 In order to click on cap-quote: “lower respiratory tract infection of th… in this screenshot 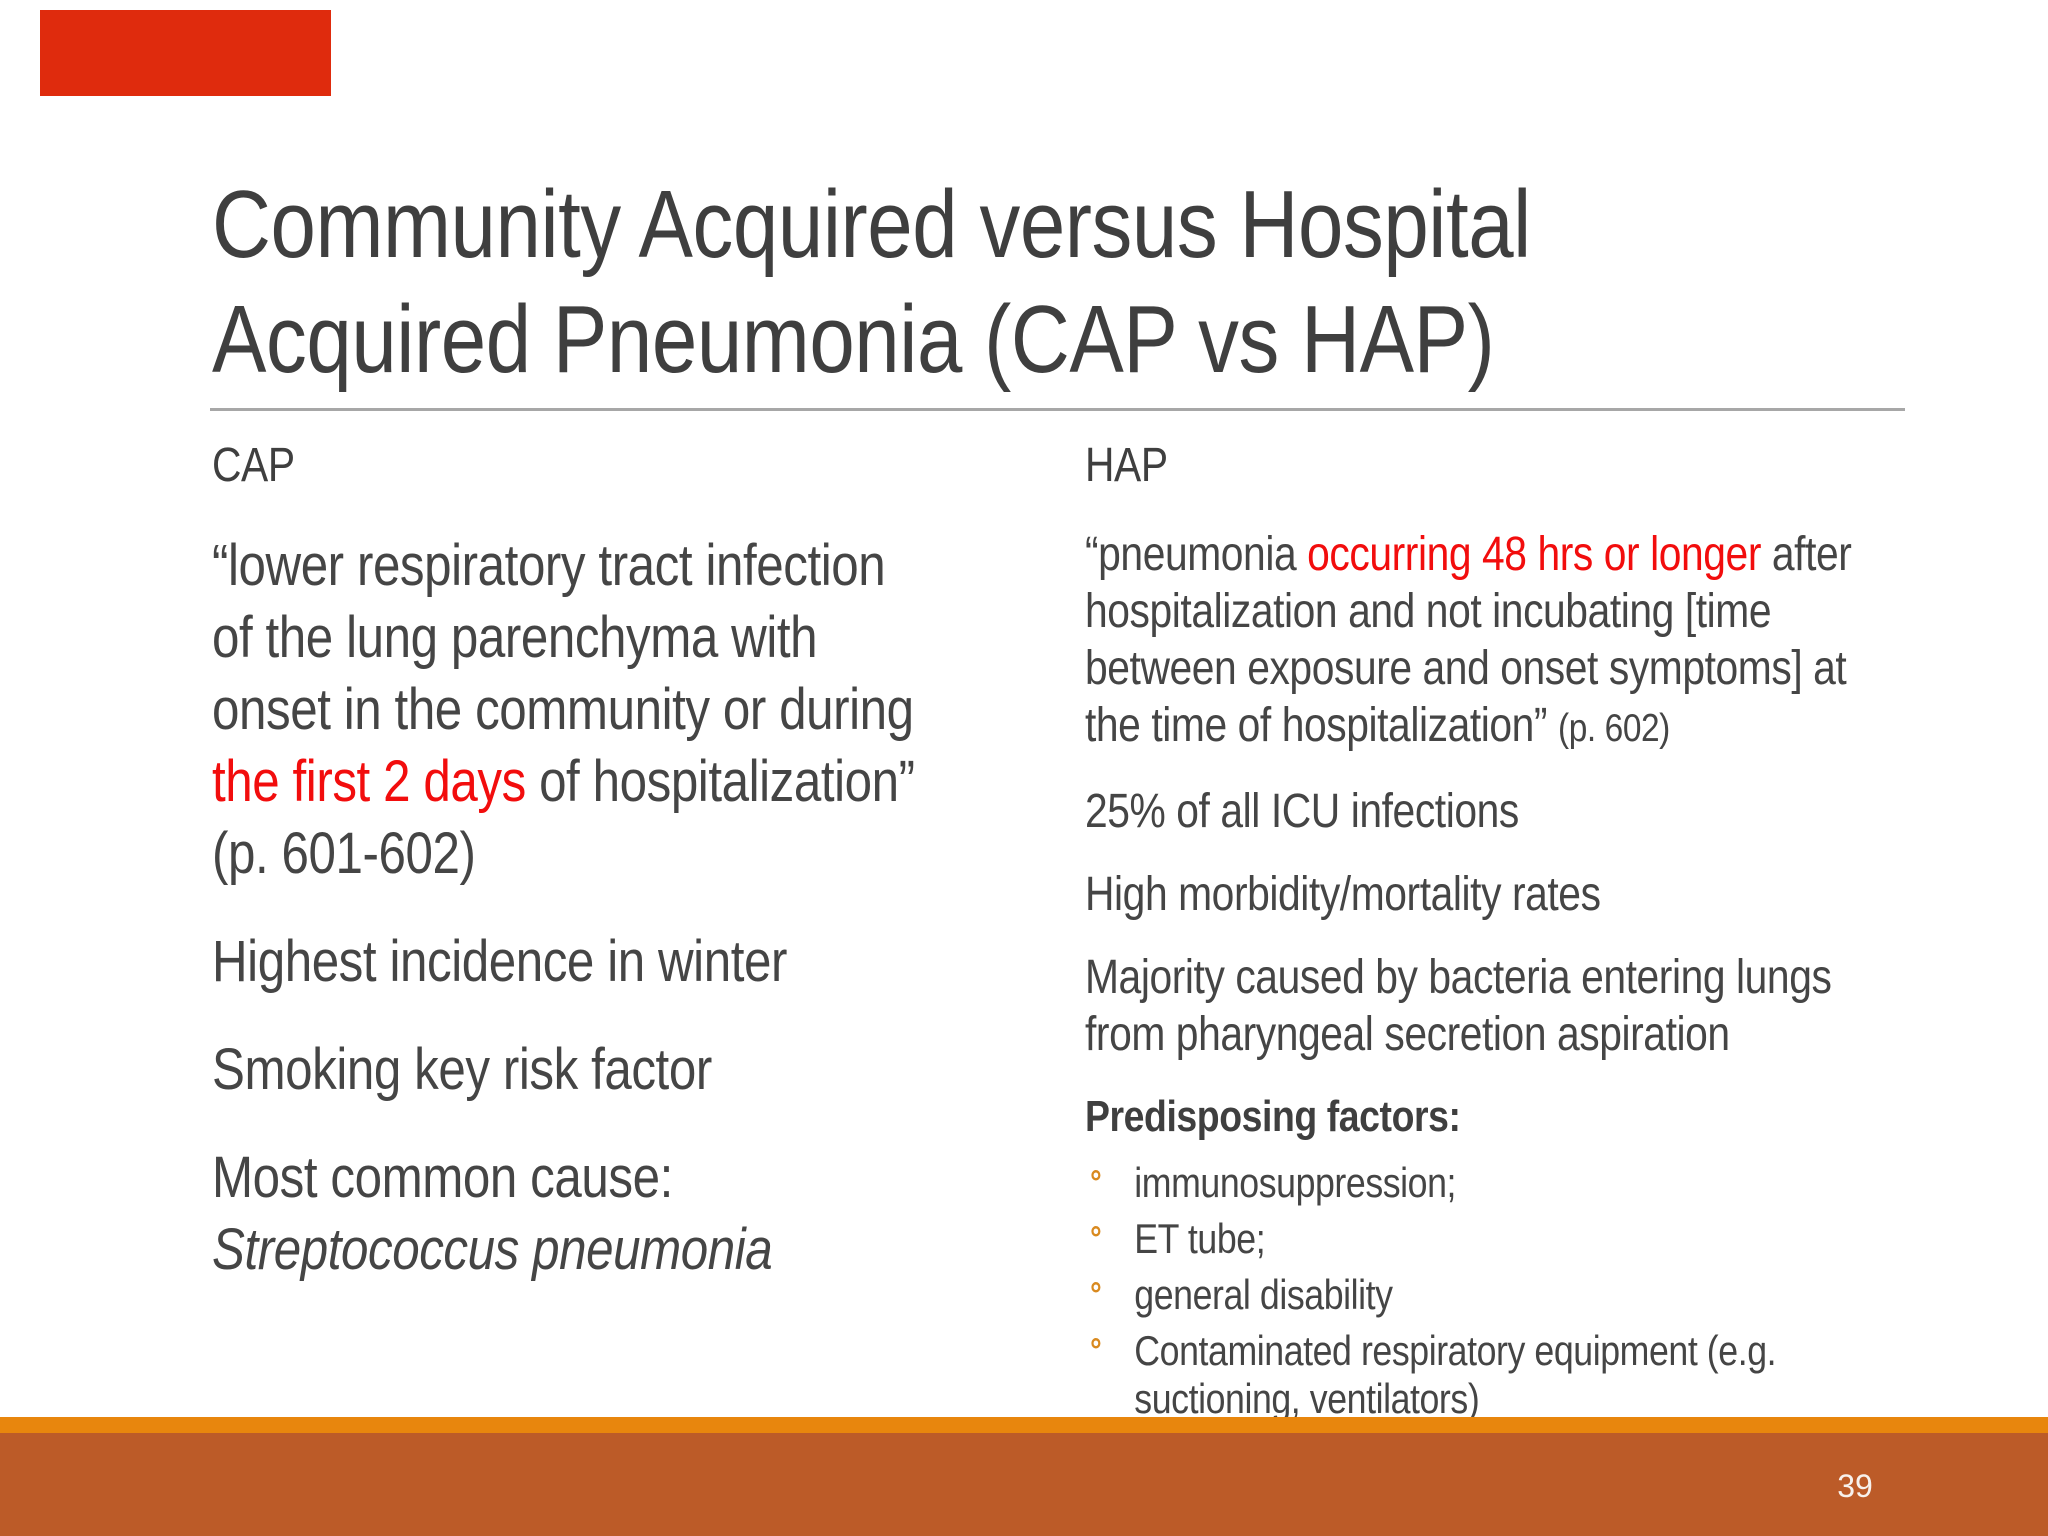, I will do `click(701, 710)`.